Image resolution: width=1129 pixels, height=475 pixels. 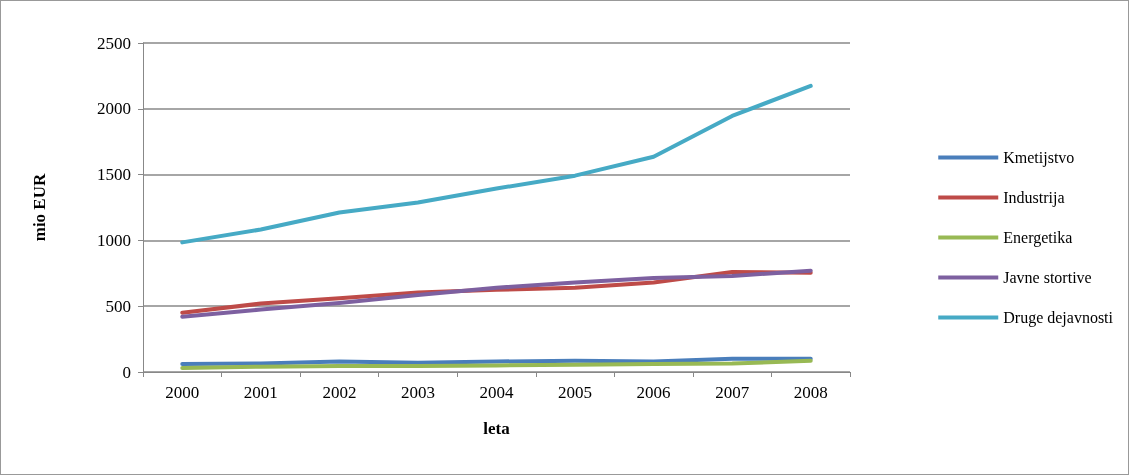 What do you see at coordinates (1034, 198) in the screenshot?
I see `legend-label: Industrija` at bounding box center [1034, 198].